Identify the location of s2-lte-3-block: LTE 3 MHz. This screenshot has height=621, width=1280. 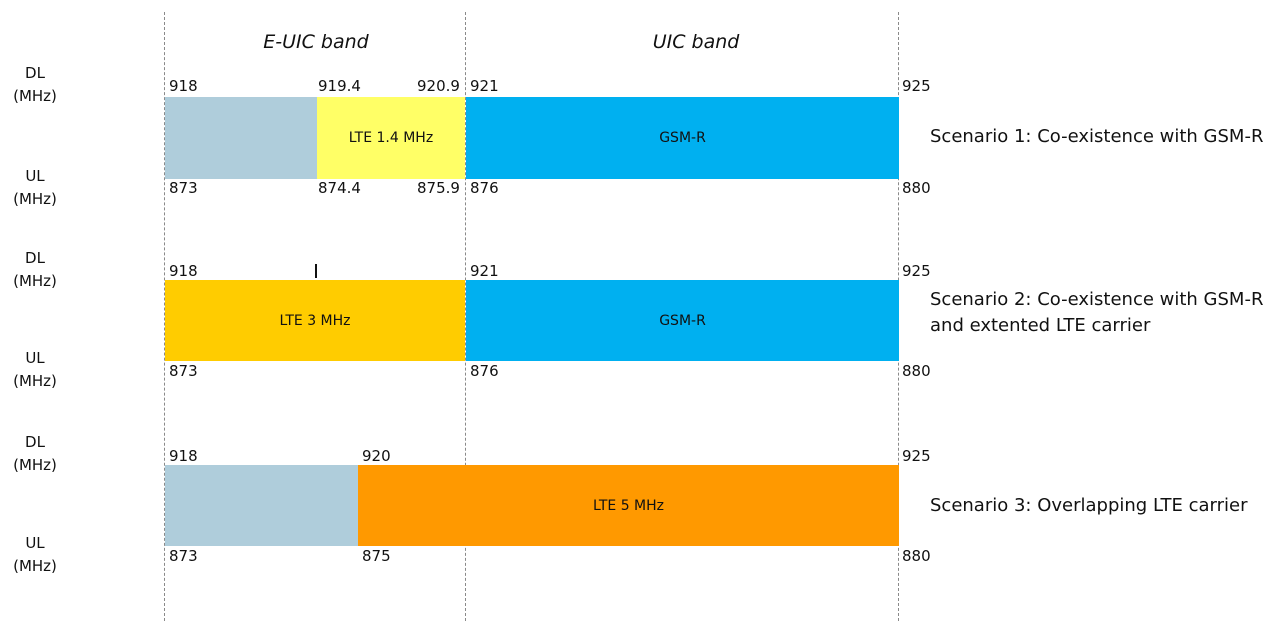
(315, 320).